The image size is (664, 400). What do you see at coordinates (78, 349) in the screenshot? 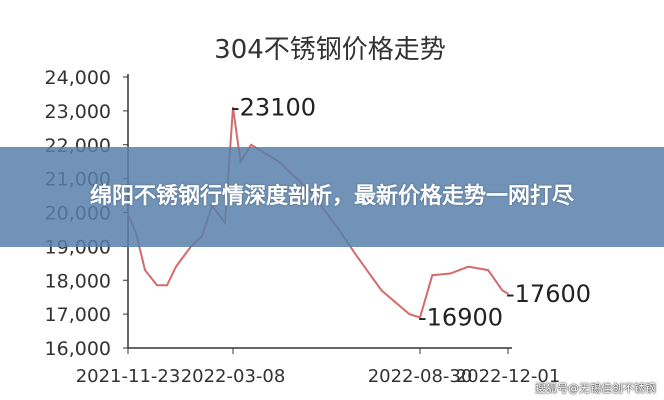
I see `y-tick-label: 16,000` at bounding box center [78, 349].